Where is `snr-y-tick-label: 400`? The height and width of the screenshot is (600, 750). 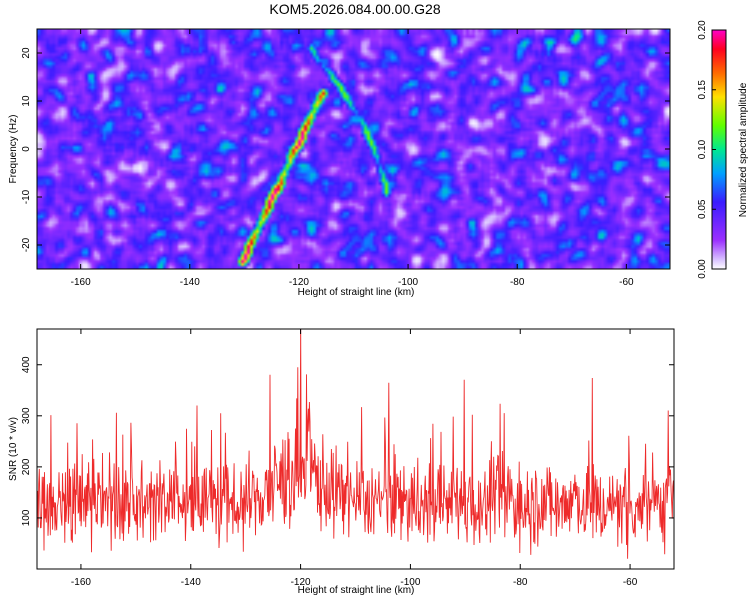
snr-y-tick-label: 400 is located at coordinates (26, 364).